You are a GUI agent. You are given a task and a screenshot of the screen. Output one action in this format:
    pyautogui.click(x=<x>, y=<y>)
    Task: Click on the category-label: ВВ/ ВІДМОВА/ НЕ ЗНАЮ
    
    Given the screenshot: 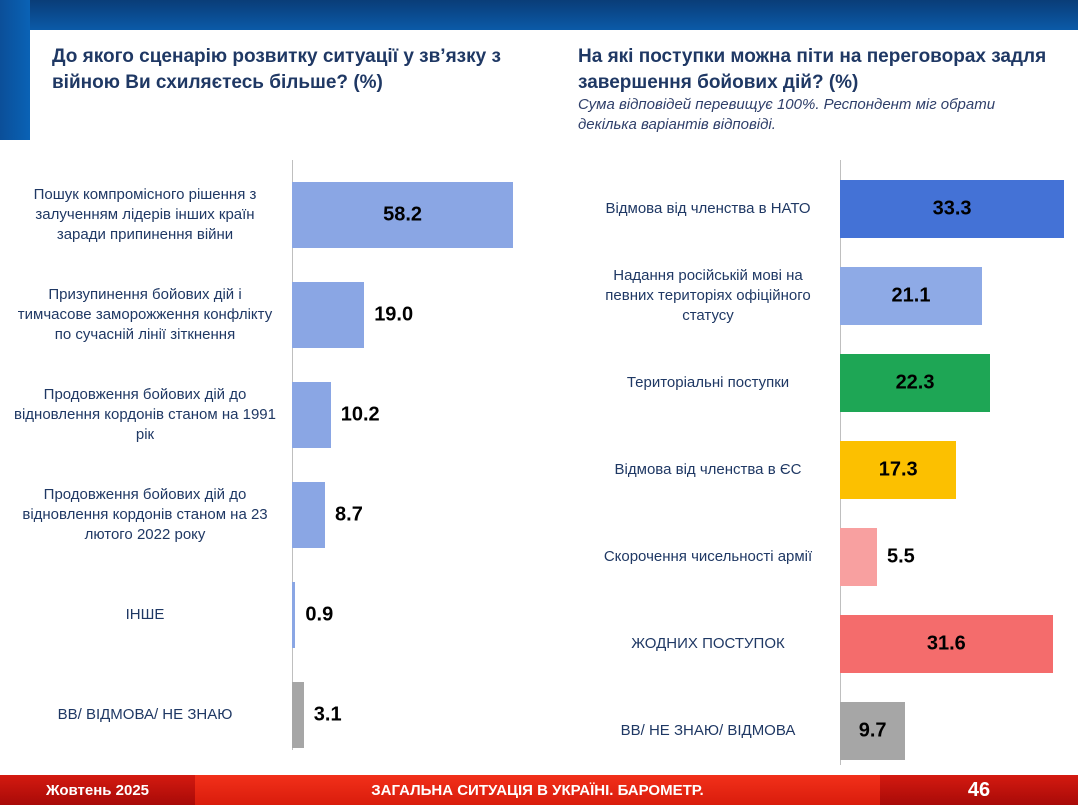 What is the action you would take?
    pyautogui.click(x=145, y=714)
    